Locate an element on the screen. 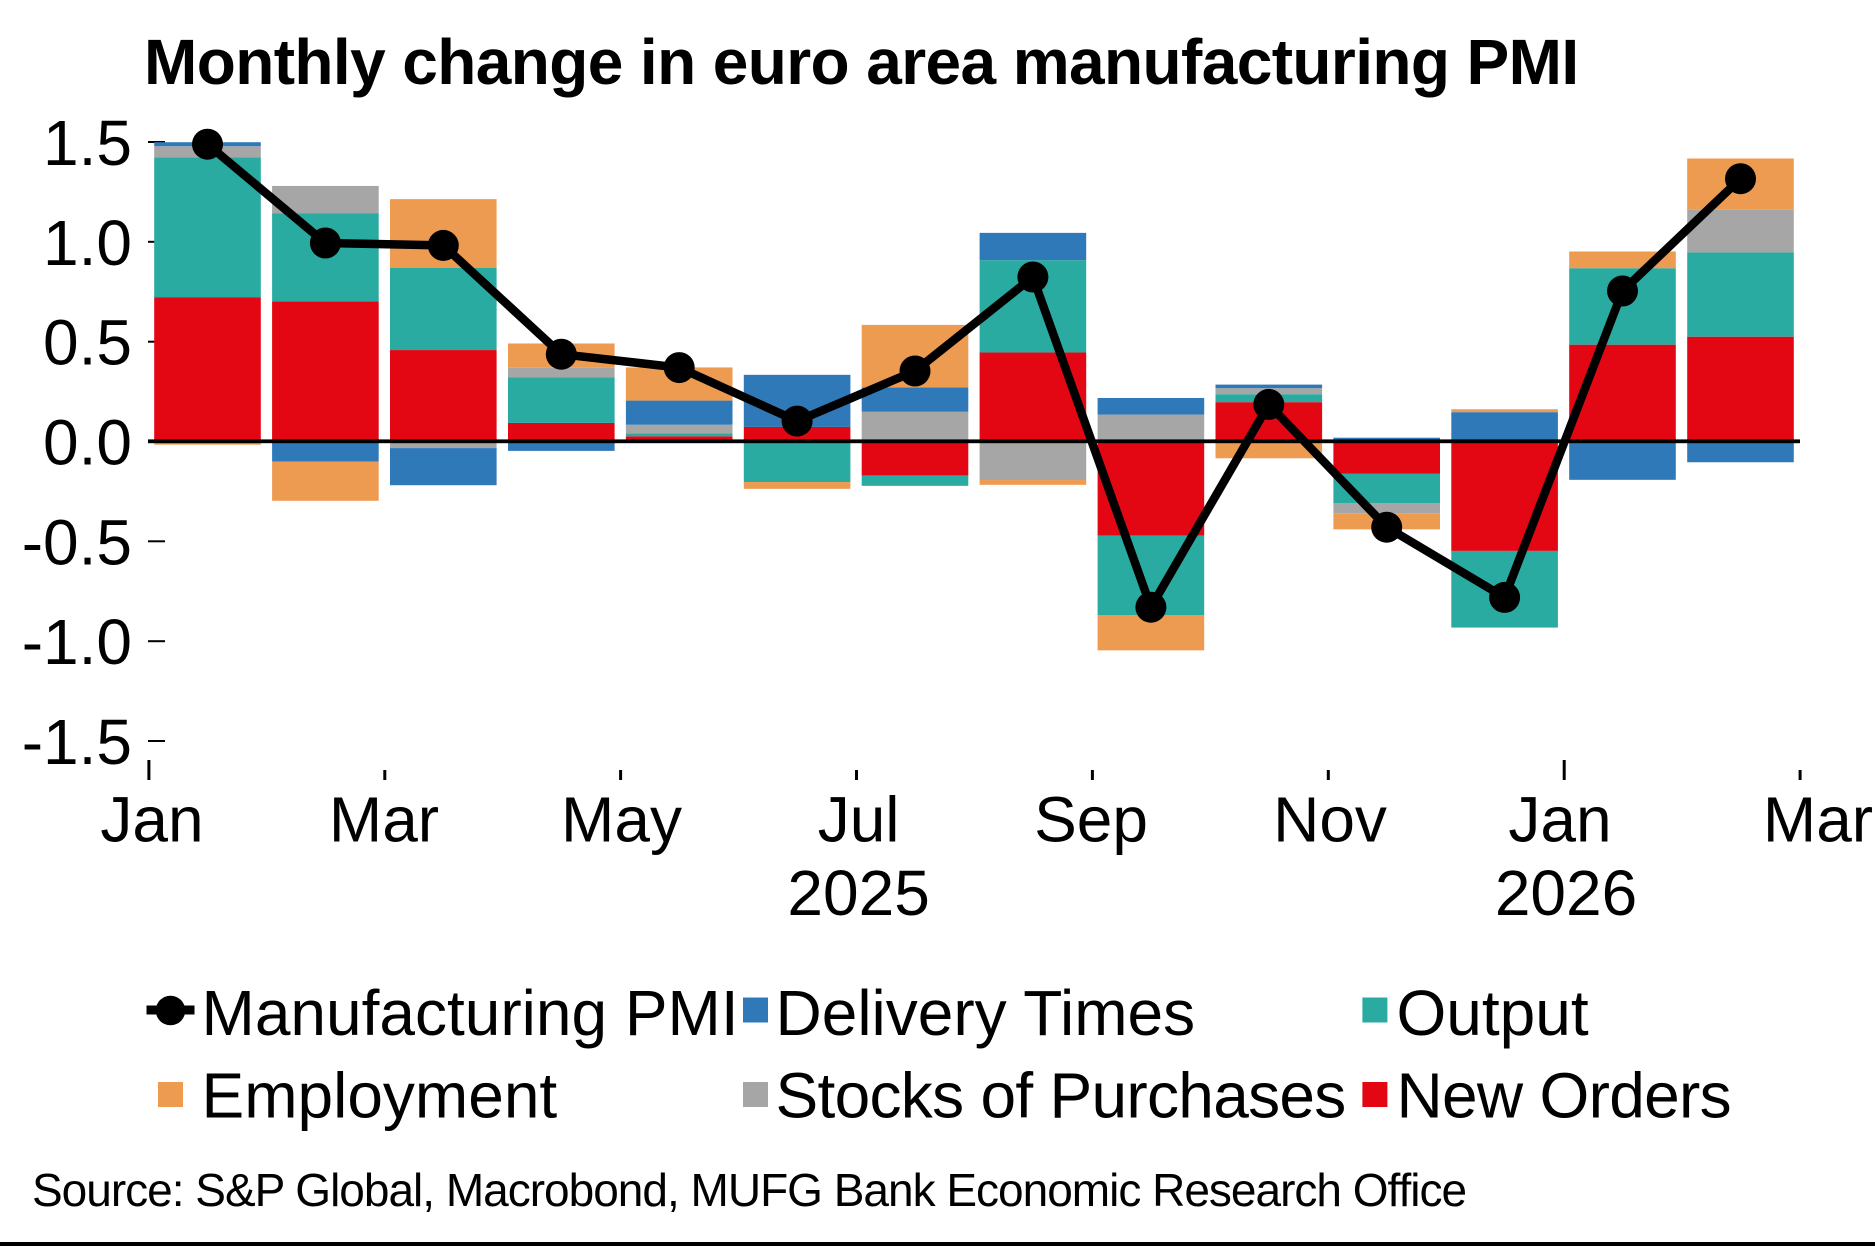  svg-text: Employment is located at coordinates (380, 1096).